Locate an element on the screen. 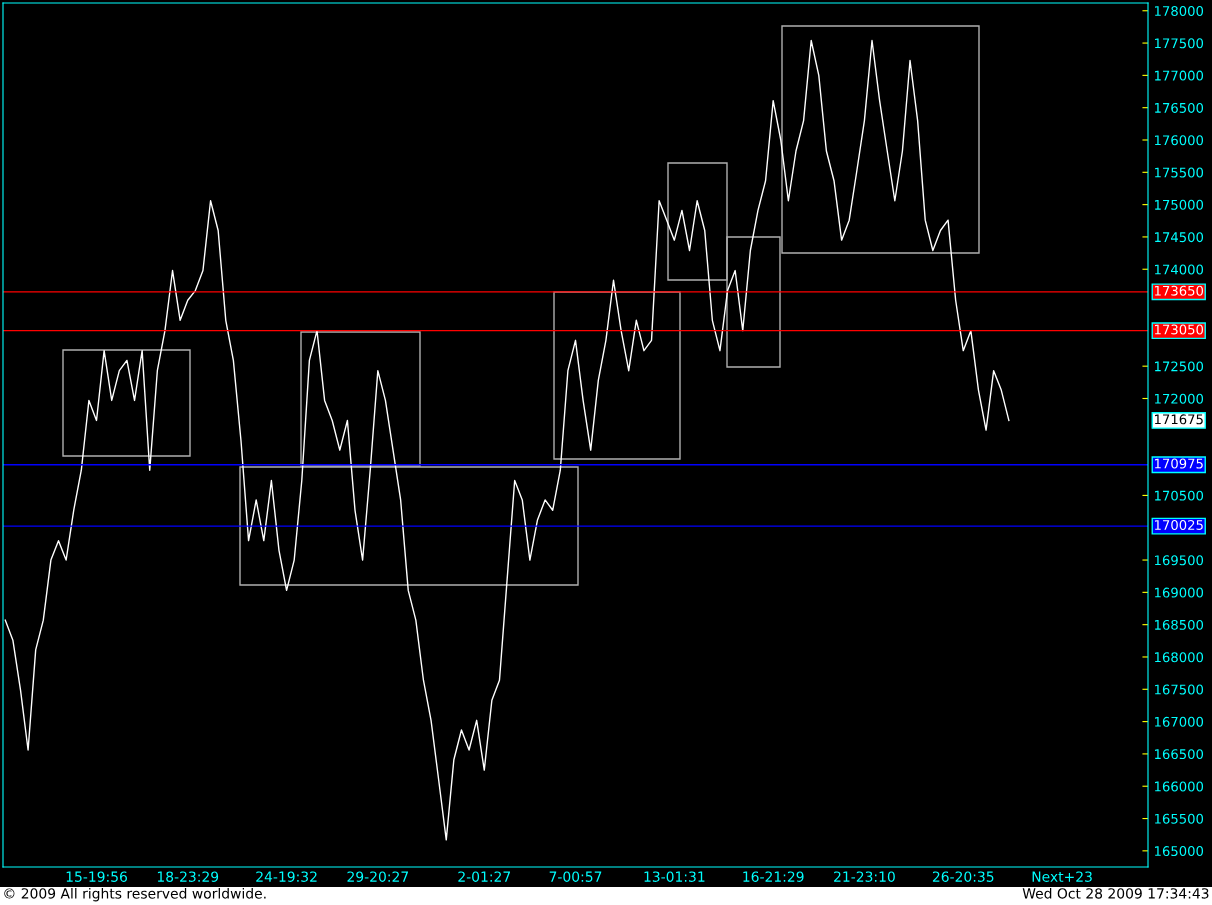 The image size is (1212, 905). y-tick-label: 168500 is located at coordinates (1179, 624).